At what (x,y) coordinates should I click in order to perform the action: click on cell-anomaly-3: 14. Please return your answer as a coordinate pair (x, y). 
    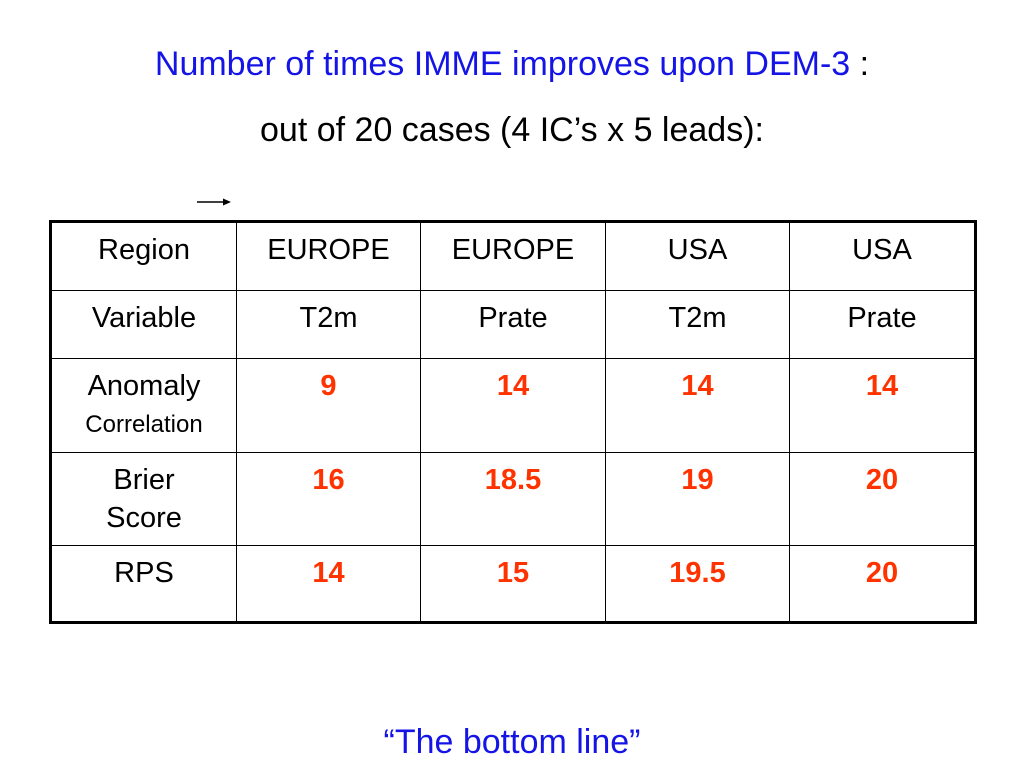
    Looking at the image, I should click on (697, 405).